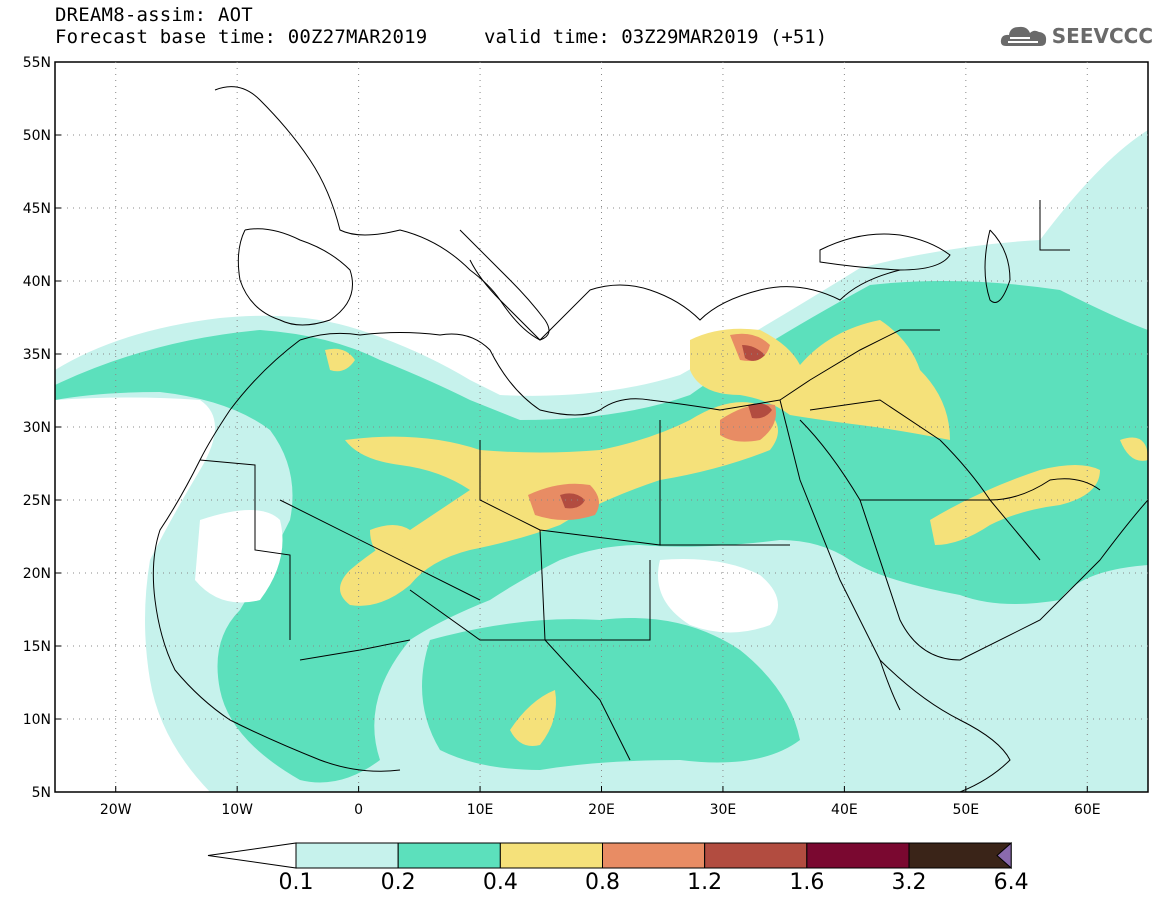 This screenshot has height=905, width=1165. What do you see at coordinates (656, 37) in the screenshot?
I see `valid-time: valid time: 03Z29MAR2019 (+51)` at bounding box center [656, 37].